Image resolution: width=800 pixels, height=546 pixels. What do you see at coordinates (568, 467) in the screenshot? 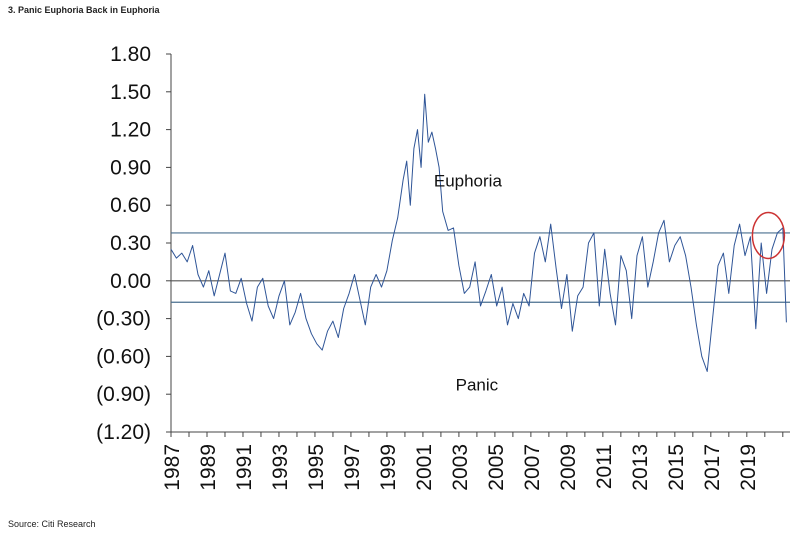
I see `x-tick-label: 2009` at bounding box center [568, 467].